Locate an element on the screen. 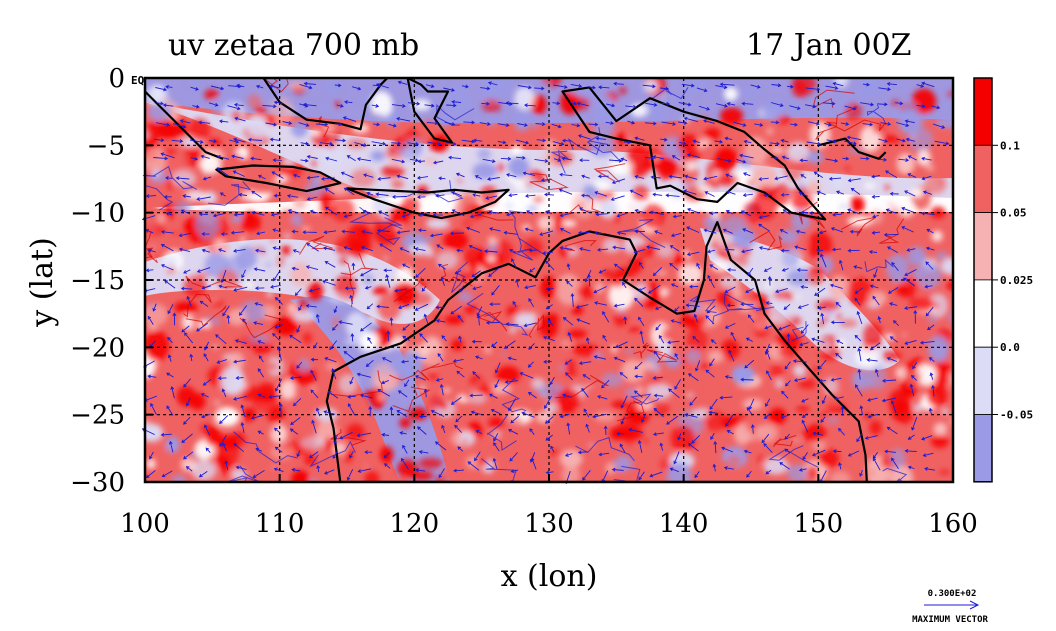 Image resolution: width=1056 pixels, height=631 pixels. corner-label: EQ is located at coordinates (138, 80).